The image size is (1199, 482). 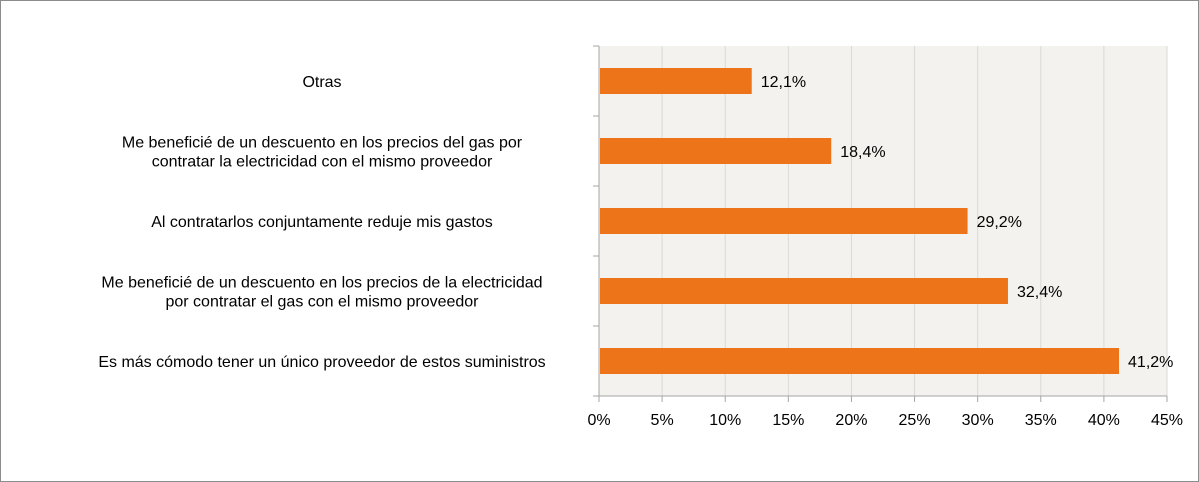 What do you see at coordinates (1104, 420) in the screenshot?
I see `x-tick-label-40: 40%` at bounding box center [1104, 420].